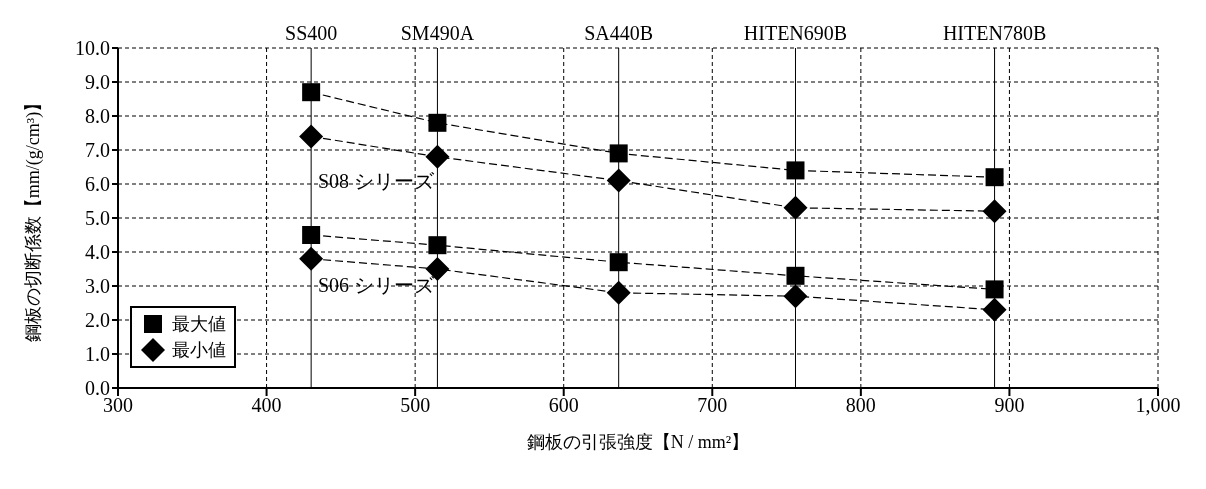 This screenshot has height=489, width=1206. What do you see at coordinates (97, 150) in the screenshot?
I see `y-tick-label: 7.0` at bounding box center [97, 150].